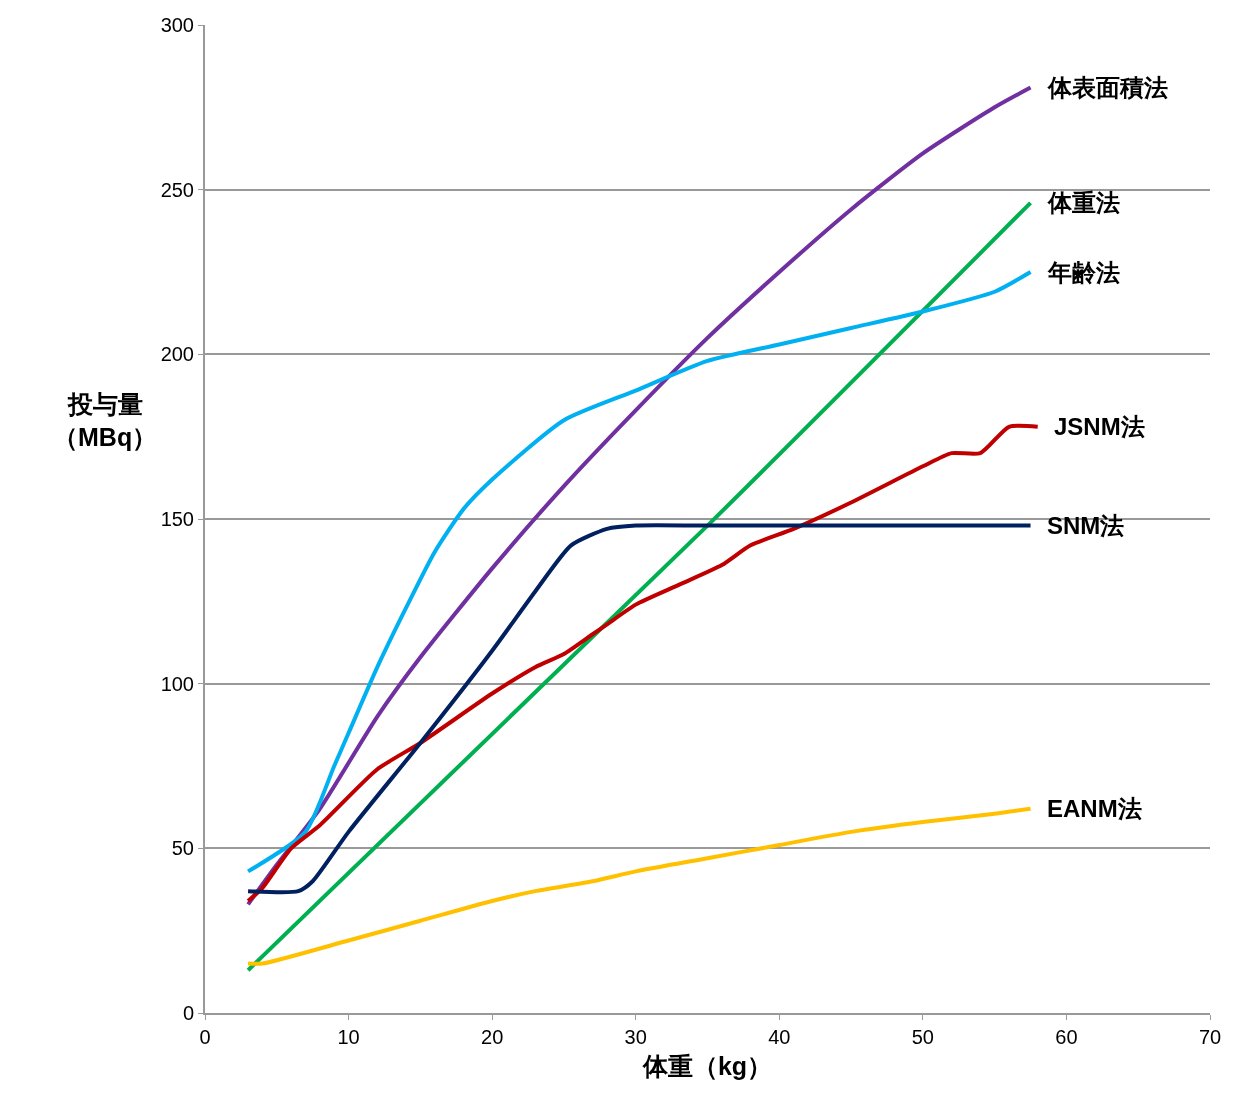 The image size is (1233, 1101). What do you see at coordinates (205, 1037) in the screenshot?
I see `x-tick-label: 0` at bounding box center [205, 1037].